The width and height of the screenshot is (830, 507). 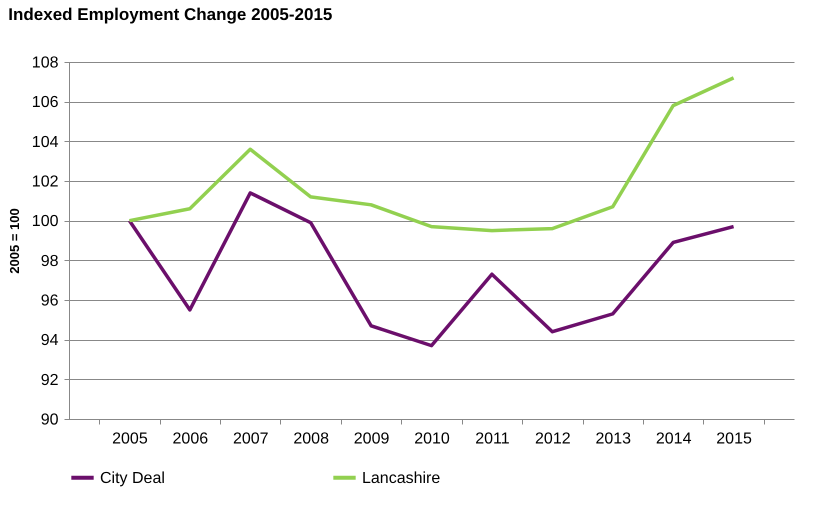 What do you see at coordinates (49, 341) in the screenshot?
I see `y-tick-label: 94` at bounding box center [49, 341].